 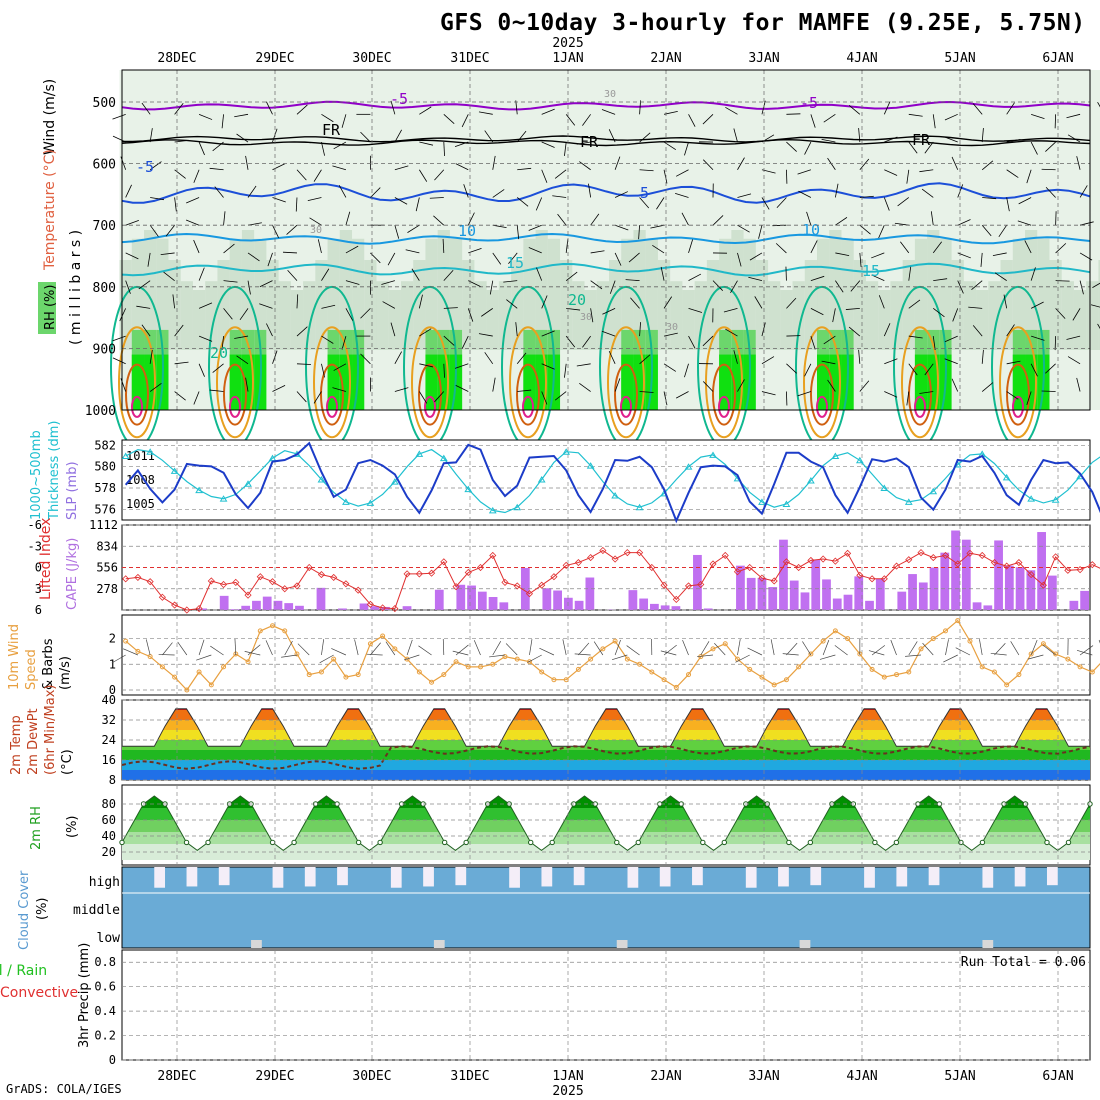 I want to click on bottom-date-label: 5JAN, so click(x=959, y=1076).